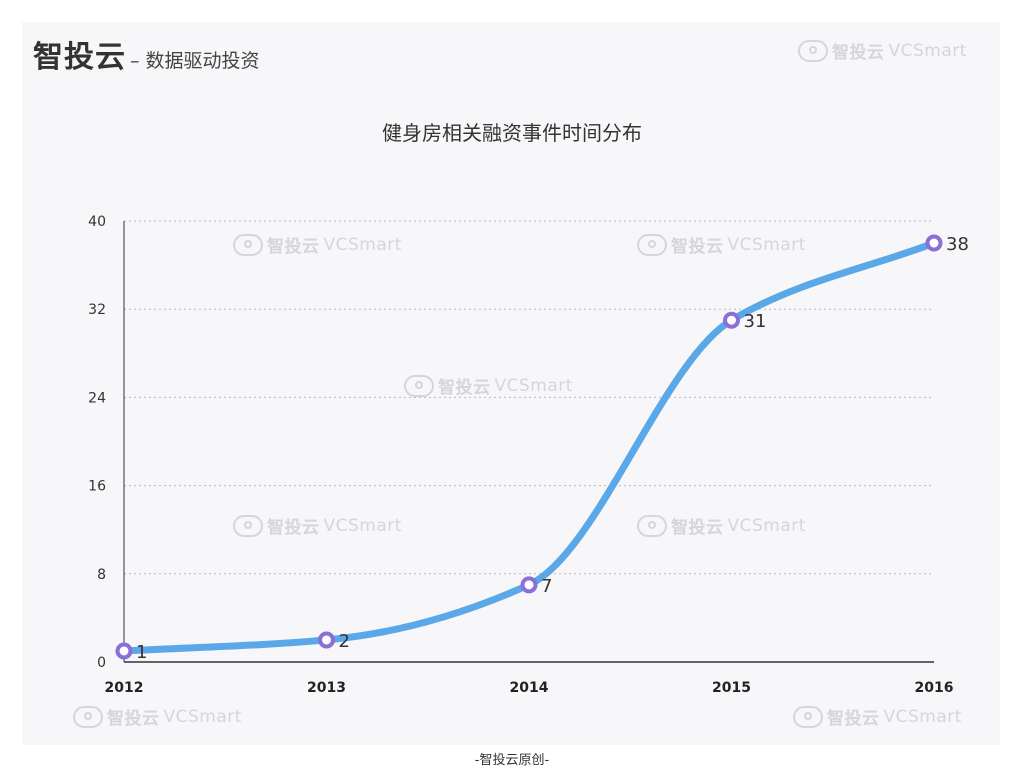 Image resolution: width=1024 pixels, height=768 pixels. What do you see at coordinates (326, 688) in the screenshot?
I see `x-tick-label: 2013` at bounding box center [326, 688].